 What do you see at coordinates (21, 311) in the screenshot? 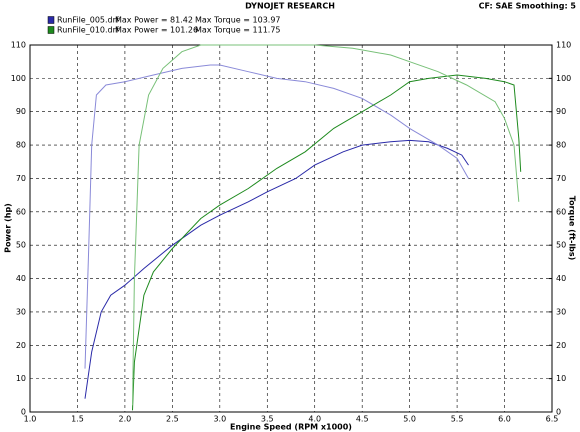
I see `y-tick-label: 30` at bounding box center [21, 311].